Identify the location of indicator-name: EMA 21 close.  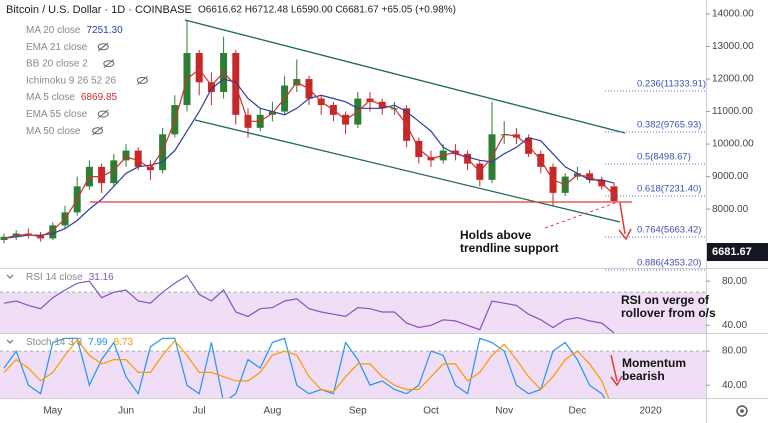
(57, 46).